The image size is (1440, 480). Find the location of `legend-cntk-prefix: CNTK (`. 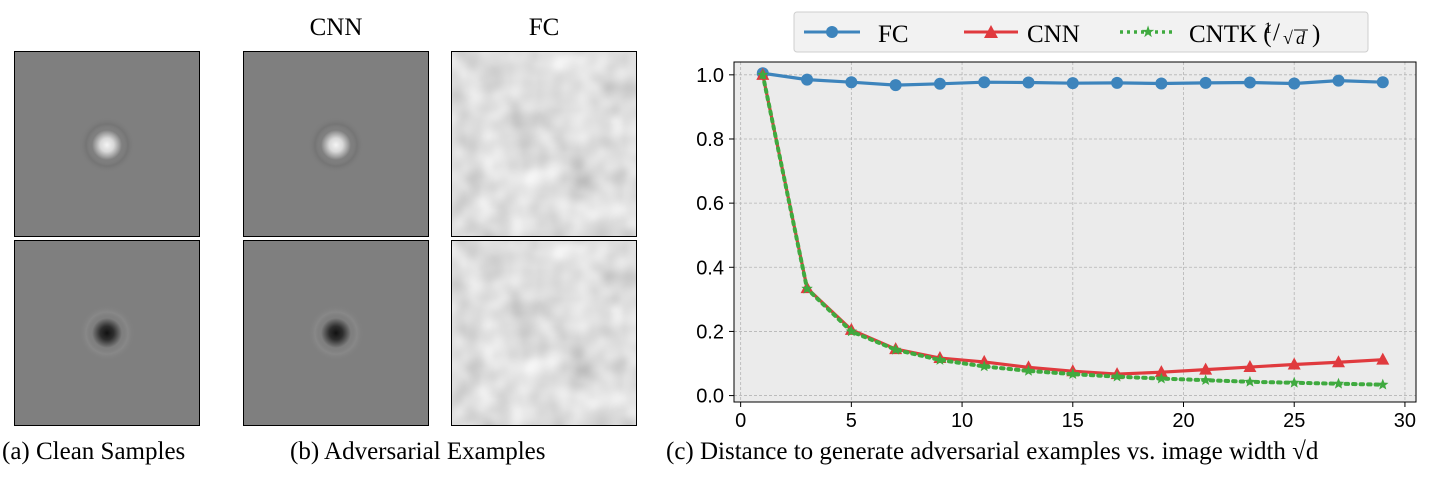

legend-cntk-prefix: CNTK ( is located at coordinates (1230, 34).